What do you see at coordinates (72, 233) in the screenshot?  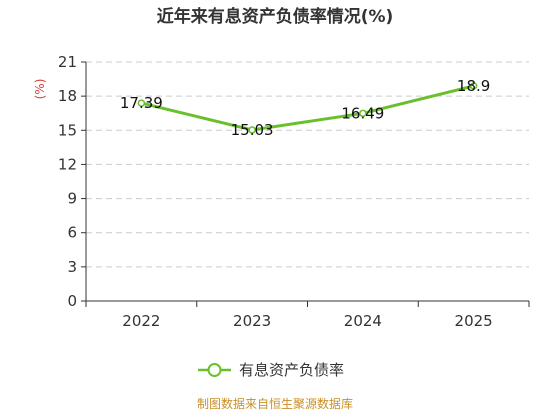 I see `y-tick-label: 6` at bounding box center [72, 233].